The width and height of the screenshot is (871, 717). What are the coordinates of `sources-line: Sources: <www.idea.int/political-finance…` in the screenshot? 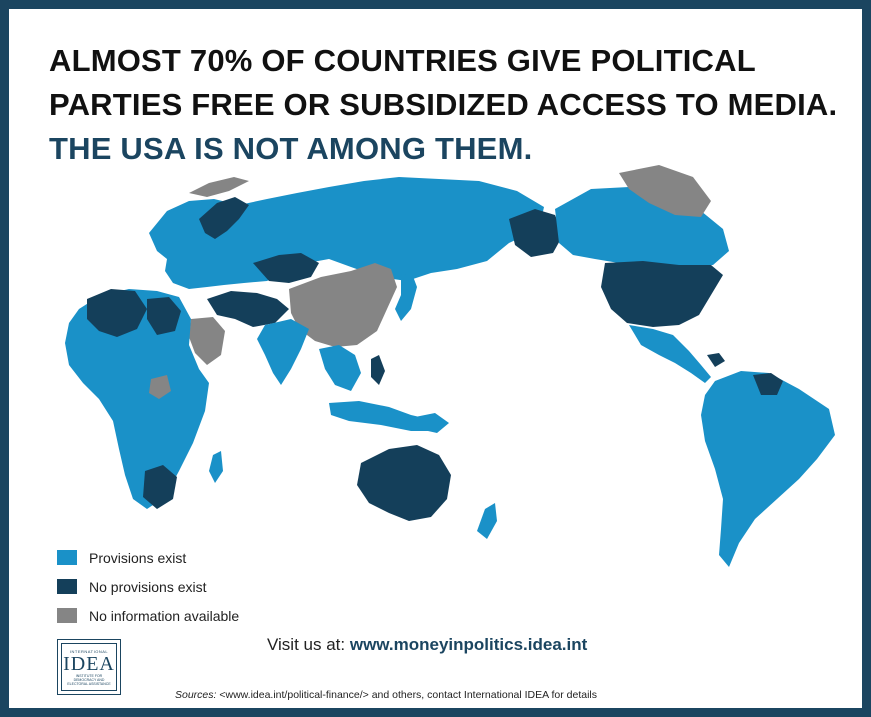 It's located at (386, 695).